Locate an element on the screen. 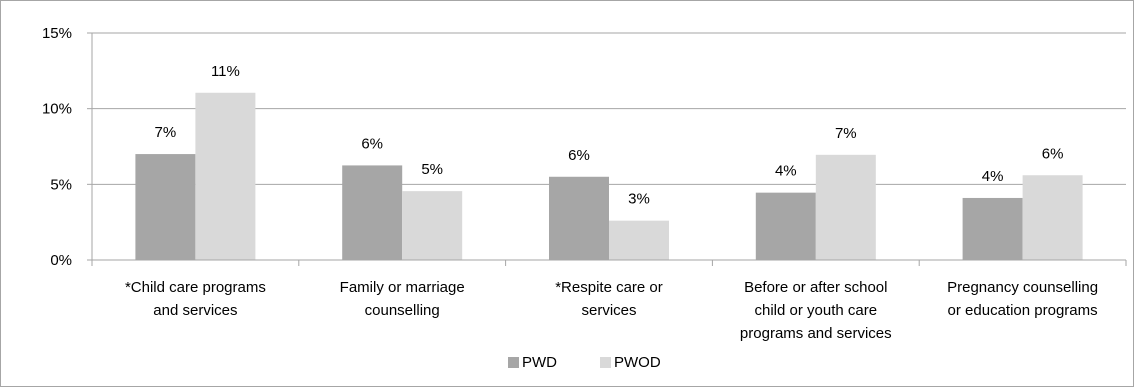 The image size is (1134, 392). x-tick-label-4-line-0: Pregnancy counselling is located at coordinates (1022, 287).